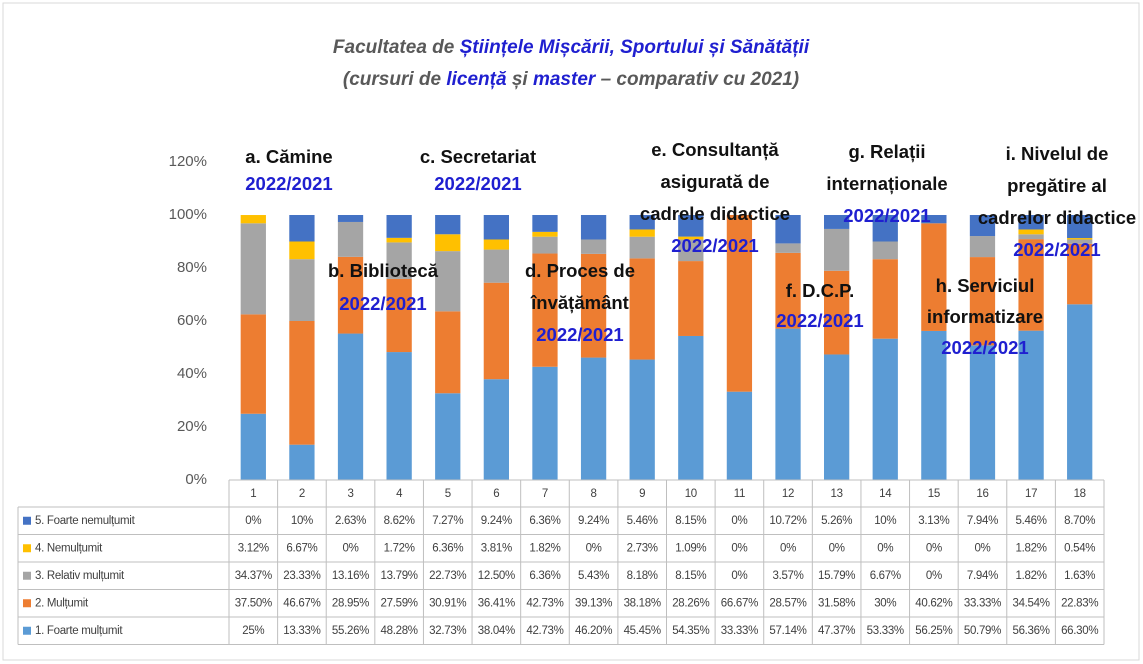 This screenshot has height=664, width=1143. What do you see at coordinates (787, 603) in the screenshot?
I see `data-label: 28.57%` at bounding box center [787, 603].